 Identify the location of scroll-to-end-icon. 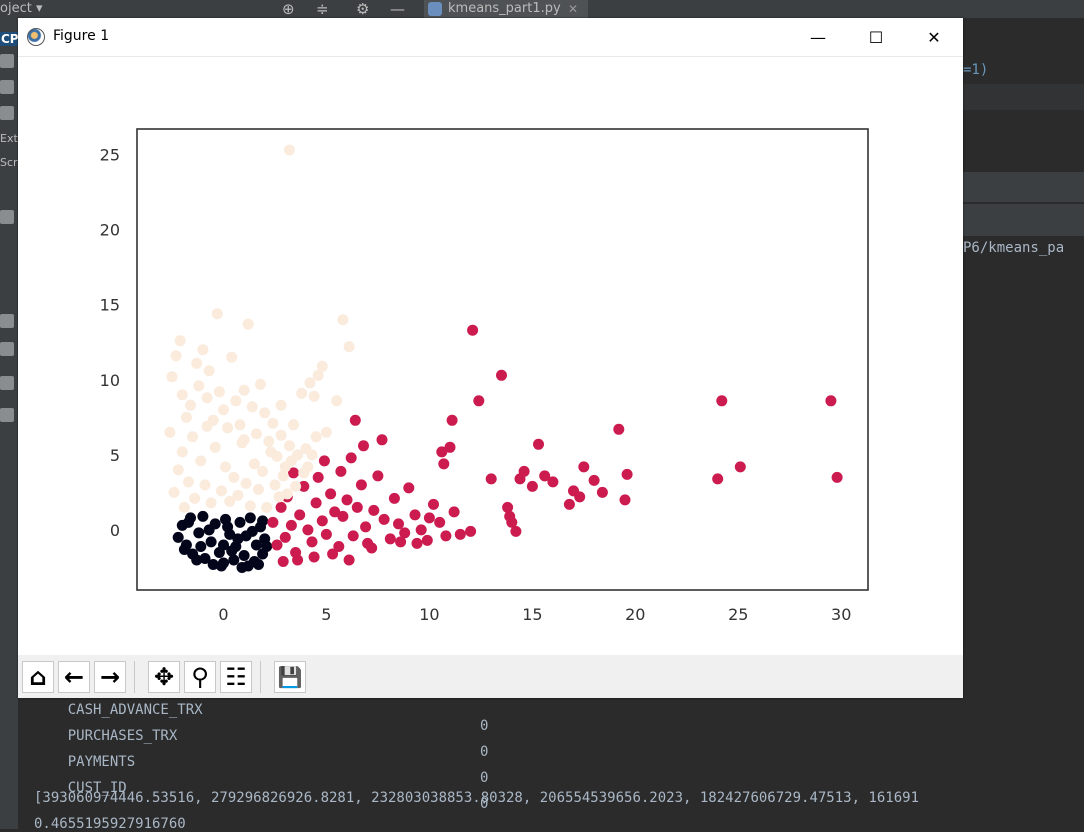
(7, 349).